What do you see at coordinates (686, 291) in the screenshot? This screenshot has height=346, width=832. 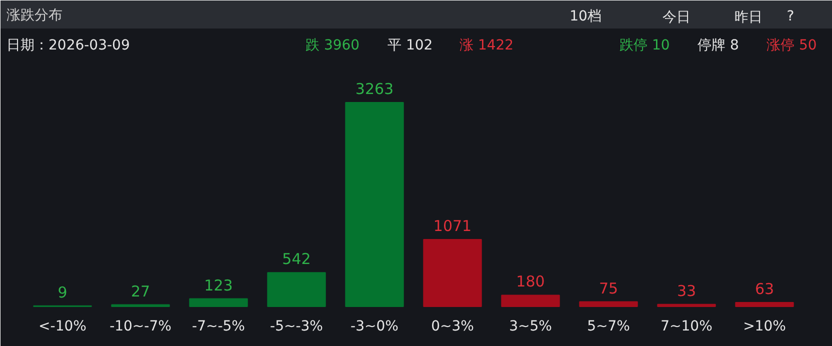 I see `data-label: 33` at bounding box center [686, 291].